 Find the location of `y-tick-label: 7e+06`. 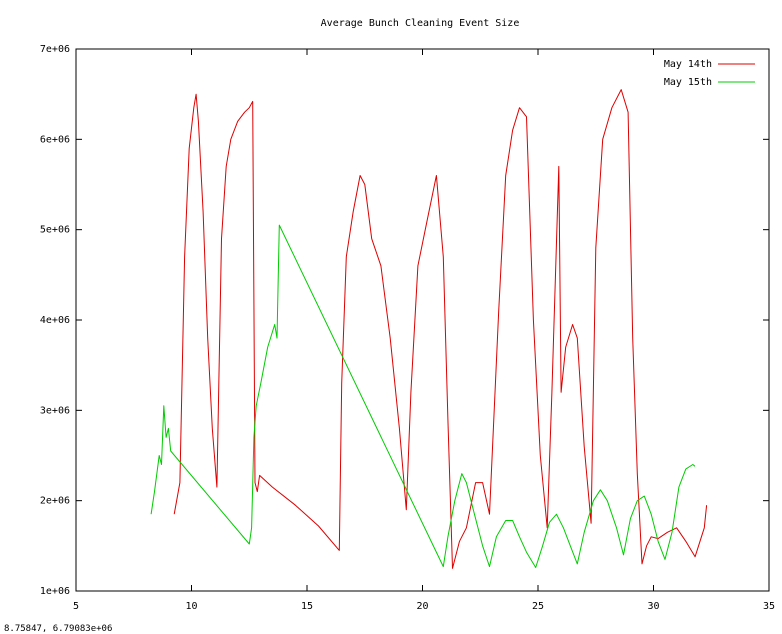

y-tick-label: 7e+06 is located at coordinates (55, 49).